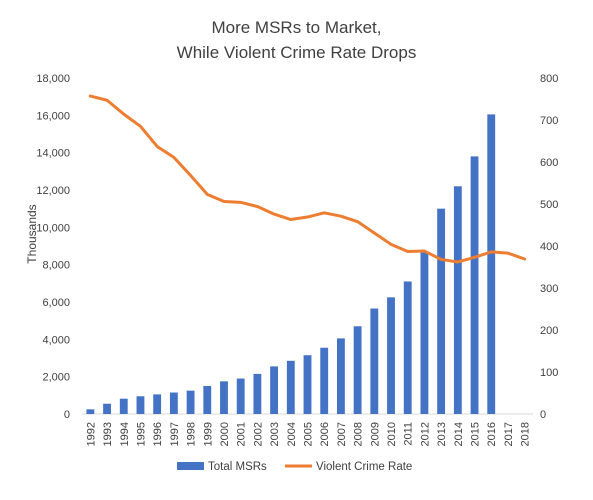 Image resolution: width=593 pixels, height=500 pixels. What do you see at coordinates (192, 434) in the screenshot?
I see `x-tick-label: 1998` at bounding box center [192, 434].